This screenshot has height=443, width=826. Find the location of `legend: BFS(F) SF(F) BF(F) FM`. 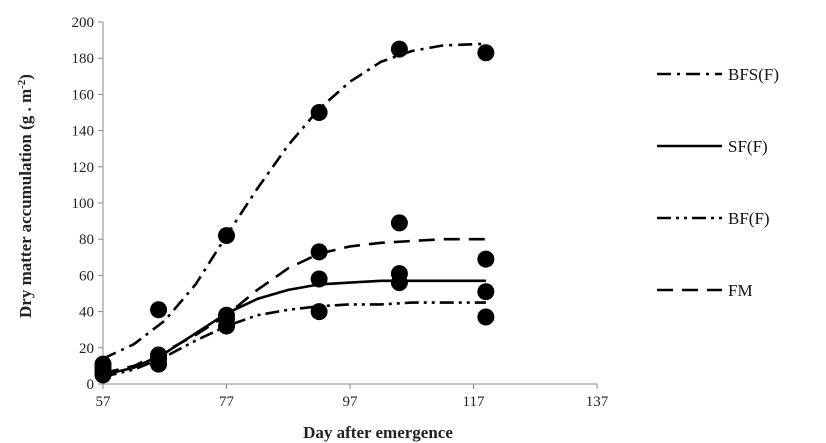

legend: BFS(F) SF(F) BF(F) FM is located at coordinates (718, 182).